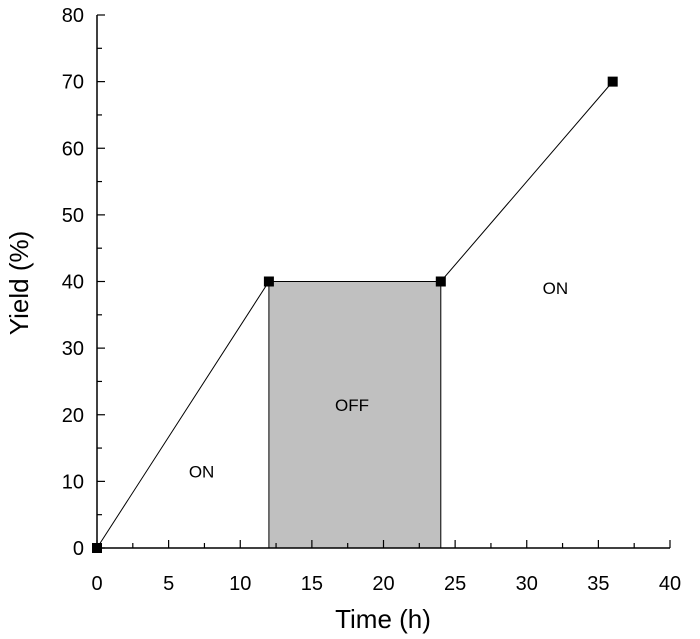 Image resolution: width=700 pixels, height=639 pixels. Describe the element at coordinates (73, 349) in the screenshot. I see `y-tick-label: 30` at that location.